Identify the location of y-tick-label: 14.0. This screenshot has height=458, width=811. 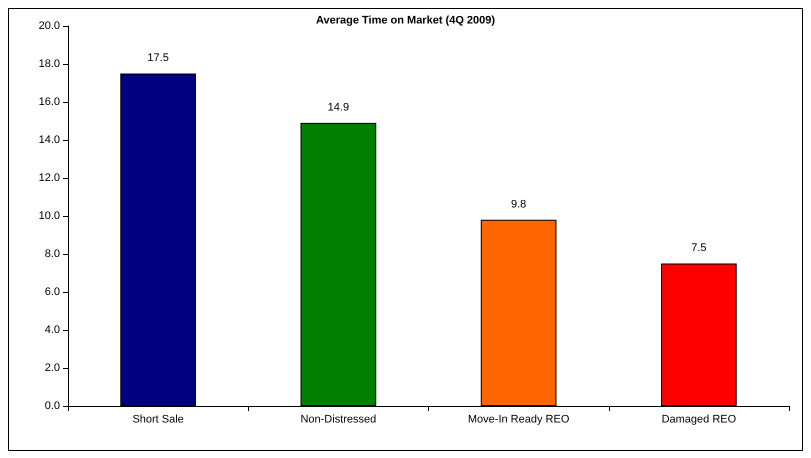
(49, 140).